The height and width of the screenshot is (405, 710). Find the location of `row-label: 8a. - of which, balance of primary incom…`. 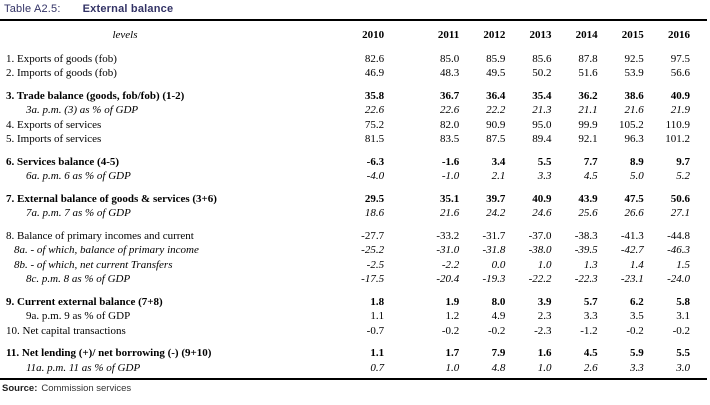

row-label: 8a. - of which, balance of primary incom… is located at coordinates (106, 250).